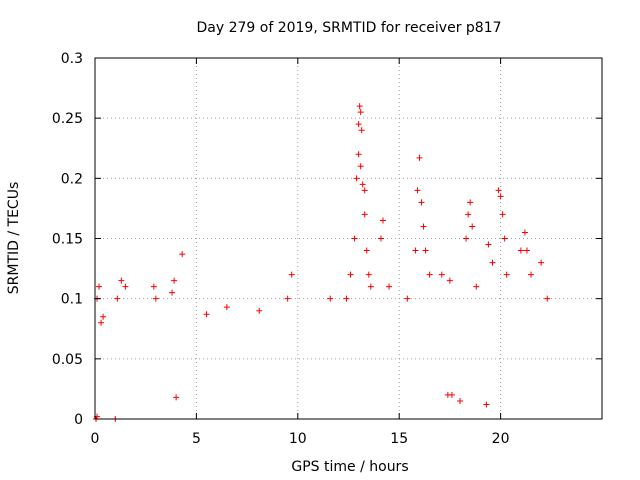 The image size is (640, 480). What do you see at coordinates (14, 238) in the screenshot?
I see `y-axis-label: SRMTID / TECUs` at bounding box center [14, 238].